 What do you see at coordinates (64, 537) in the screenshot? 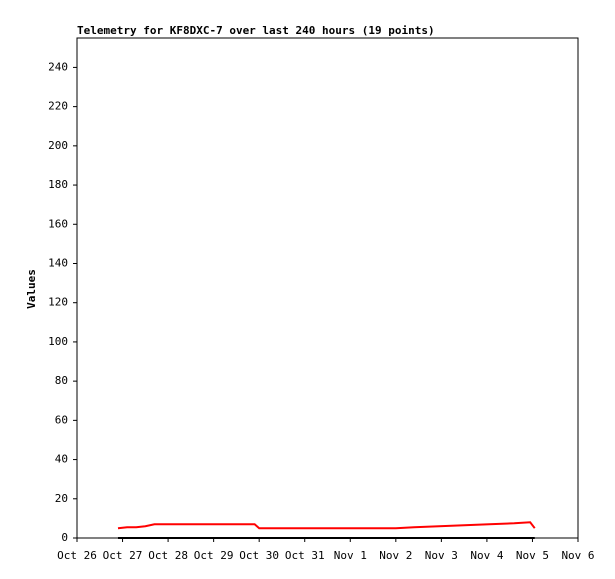
I see `y-tick-label: 0` at bounding box center [64, 537].